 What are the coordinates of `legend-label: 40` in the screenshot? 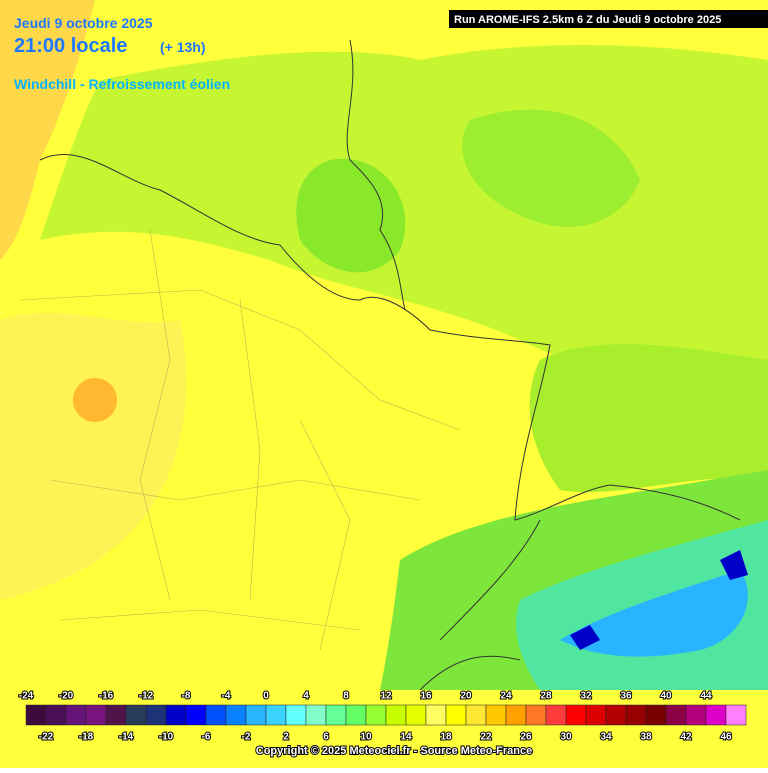 It's located at (666, 696).